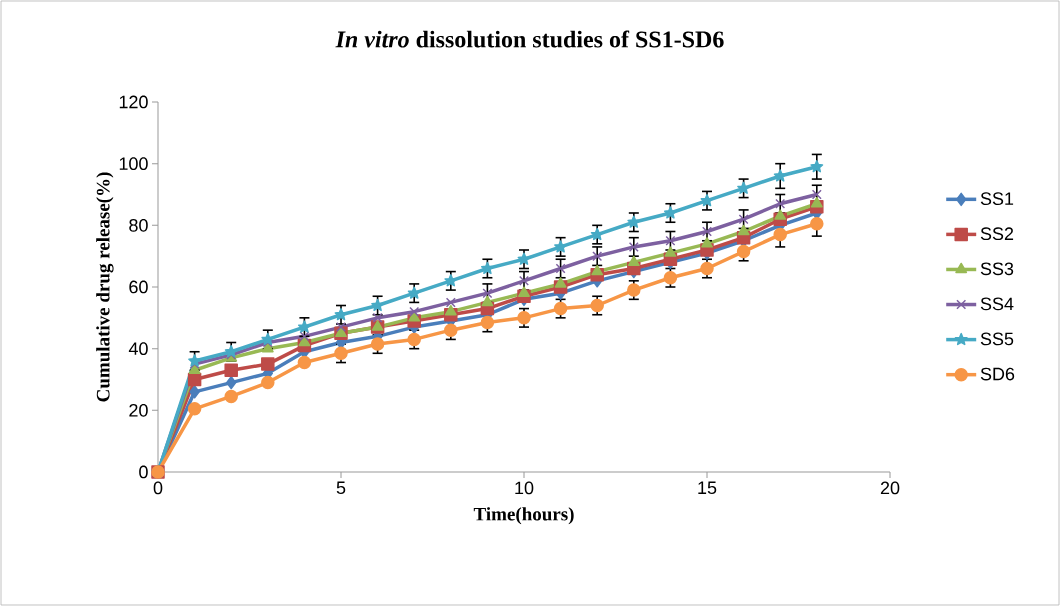  Describe the element at coordinates (523, 516) in the screenshot. I see `x-axis-title: Time(hours)` at that location.